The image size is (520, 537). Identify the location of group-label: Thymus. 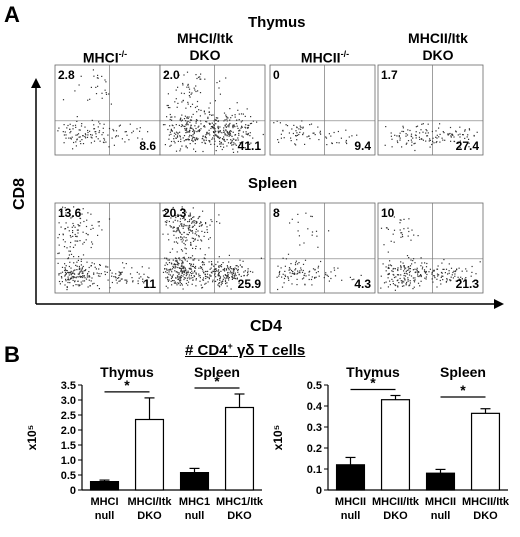
(127, 372).